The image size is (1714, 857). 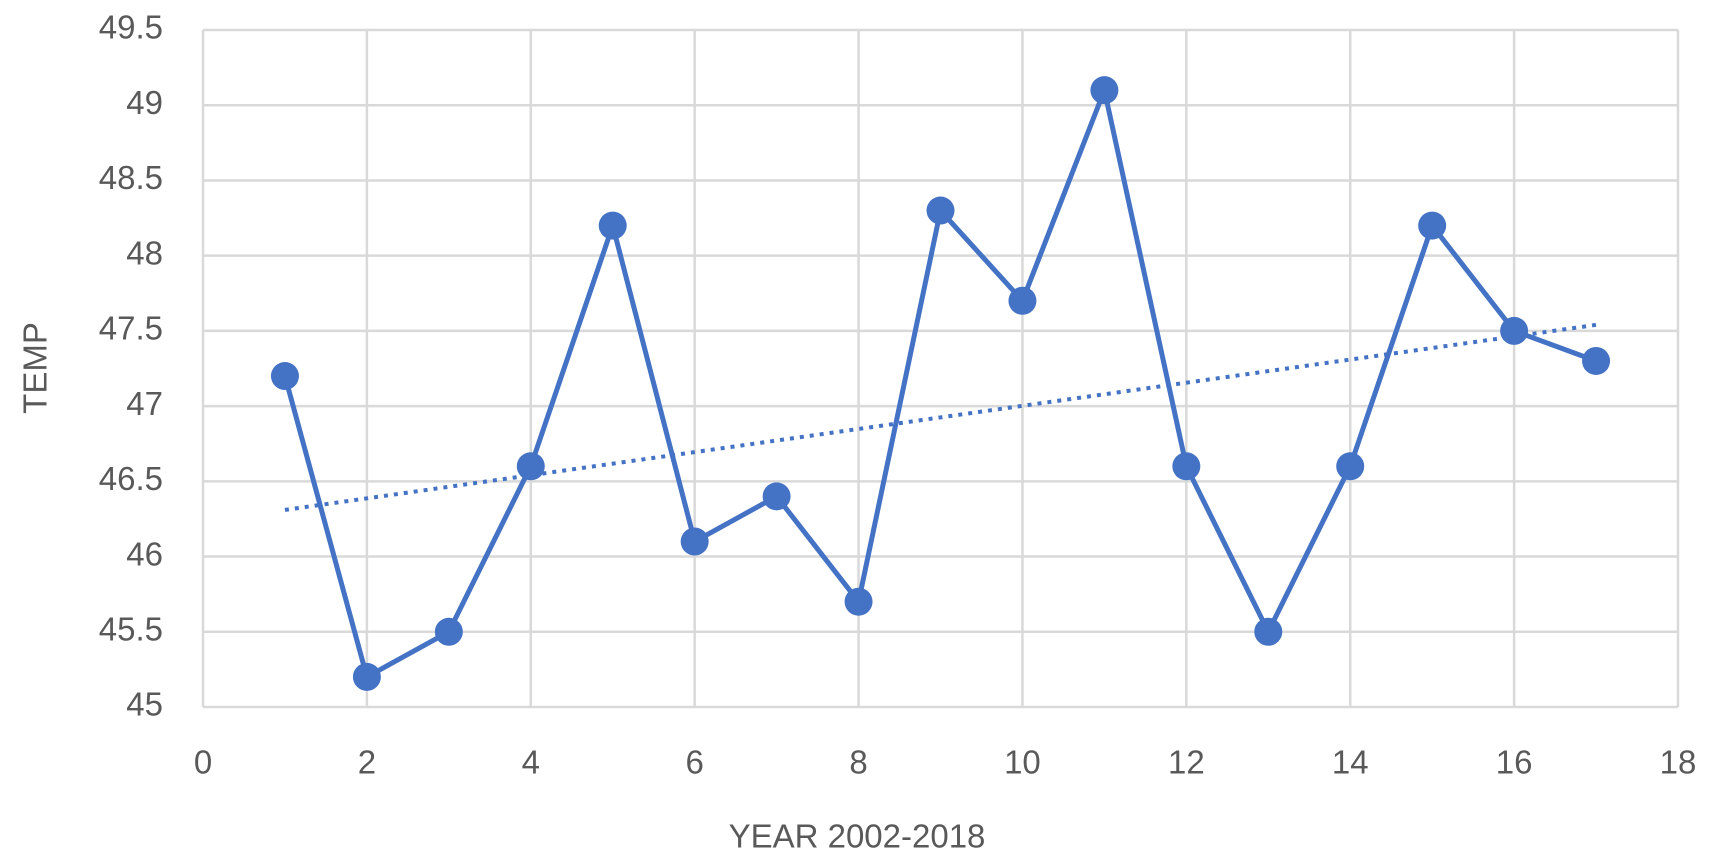 What do you see at coordinates (858, 762) in the screenshot?
I see `x-tick-label: 8` at bounding box center [858, 762].